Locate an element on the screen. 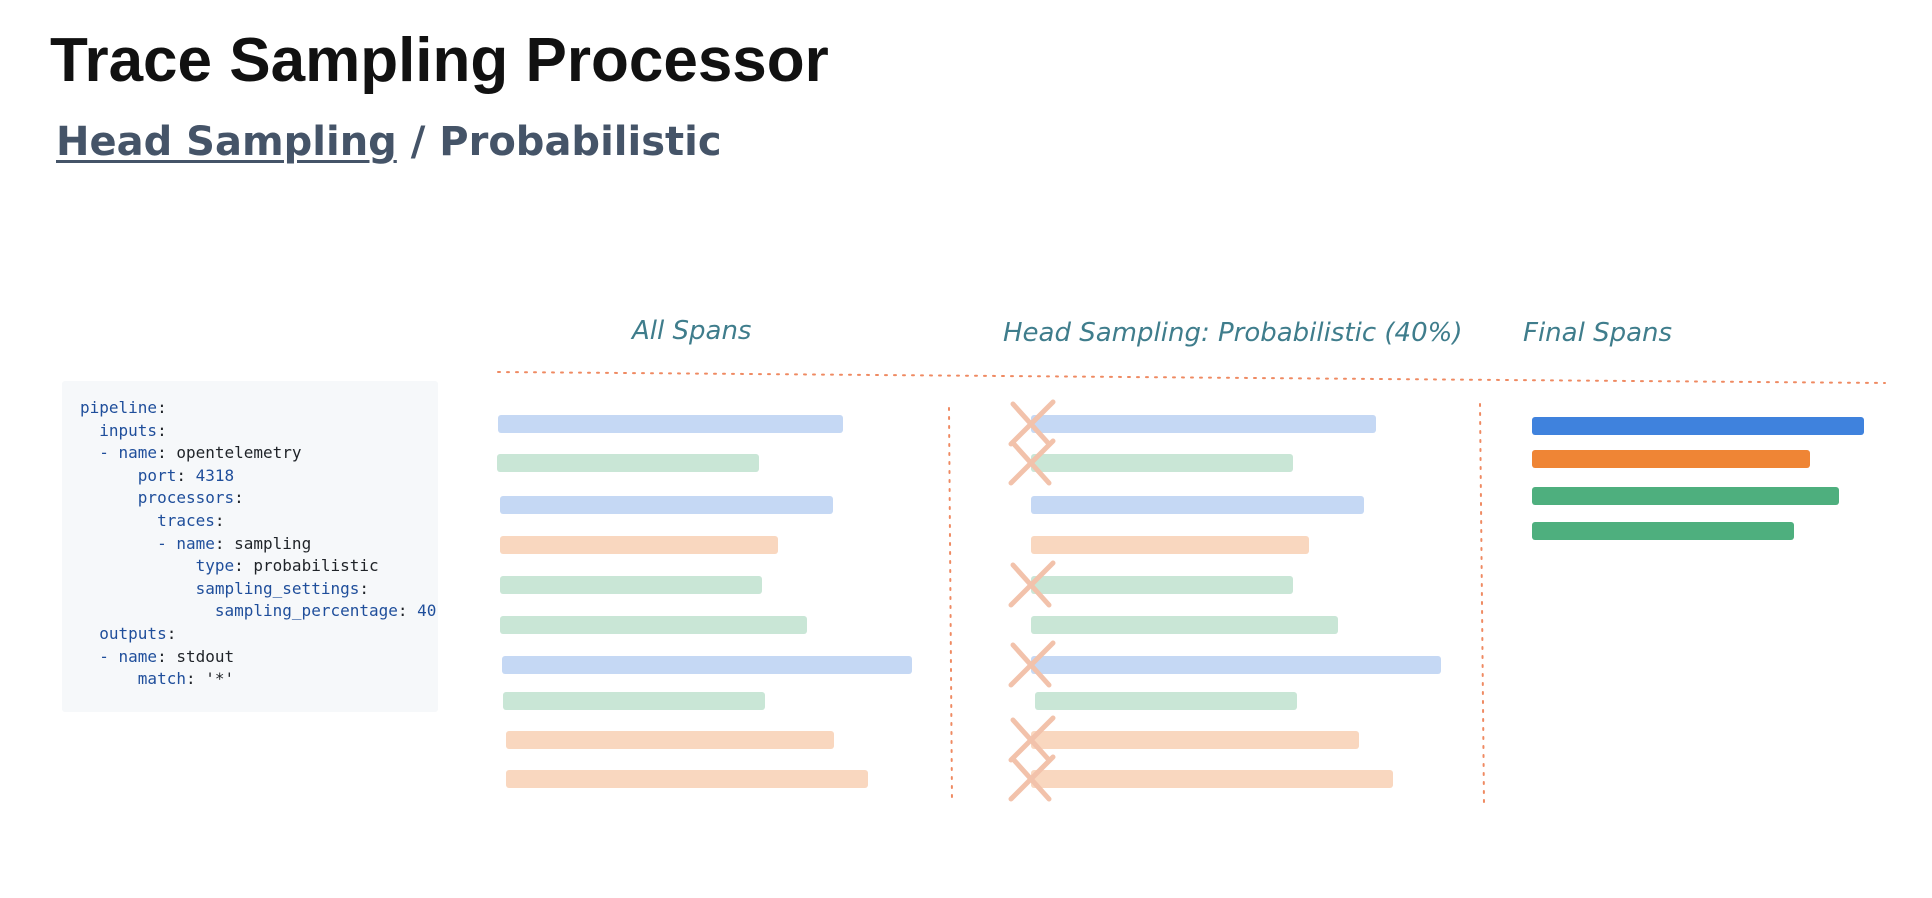 This screenshot has width=1932, height=898. code-line: - name: sampling is located at coordinates (196, 543).